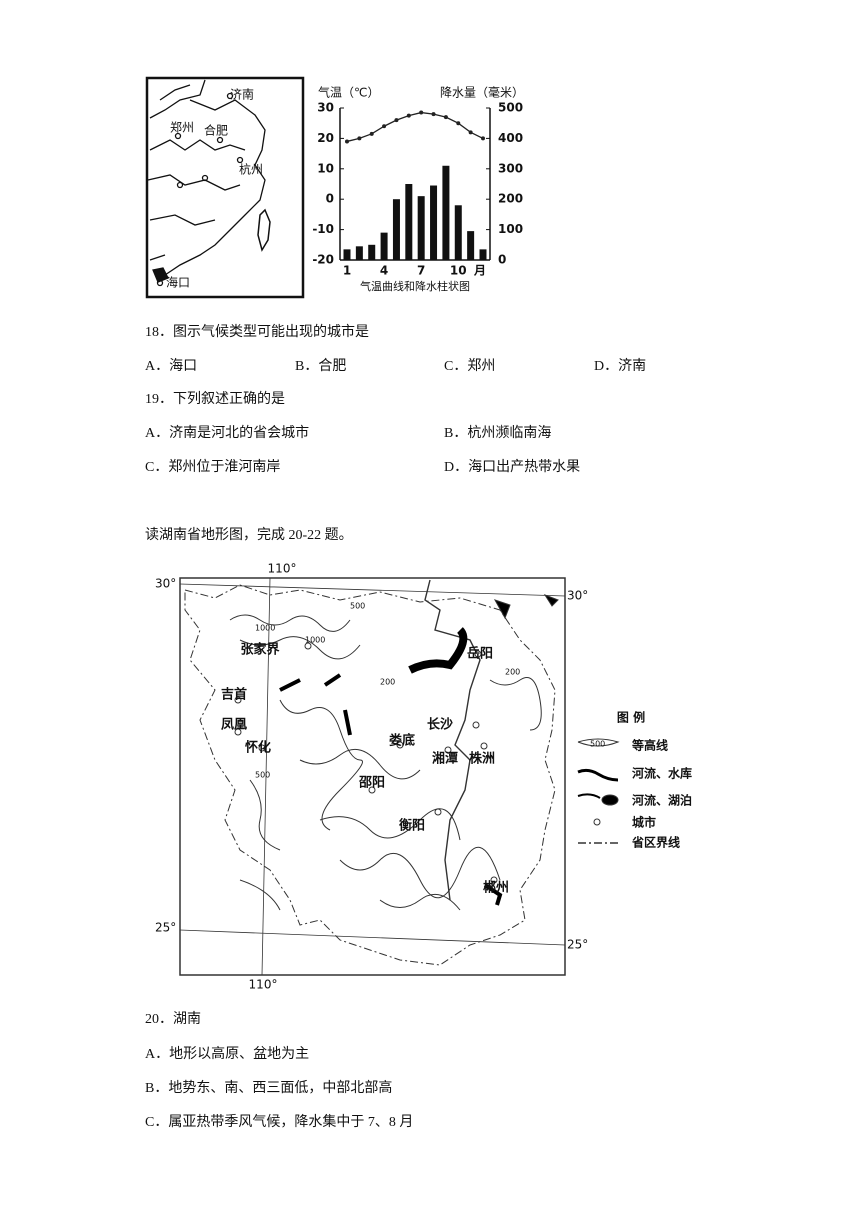  I want to click on city-label: 怀化, so click(258, 748).